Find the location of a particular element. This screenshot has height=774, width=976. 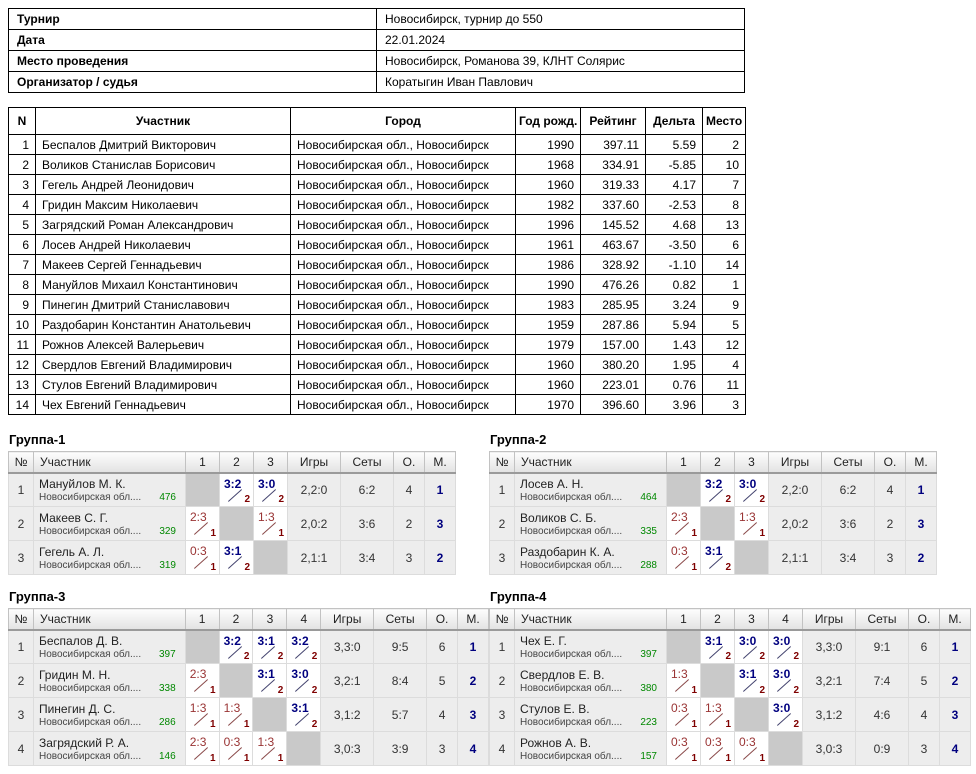

group-participant-rating: 329 is located at coordinates (167, 531).